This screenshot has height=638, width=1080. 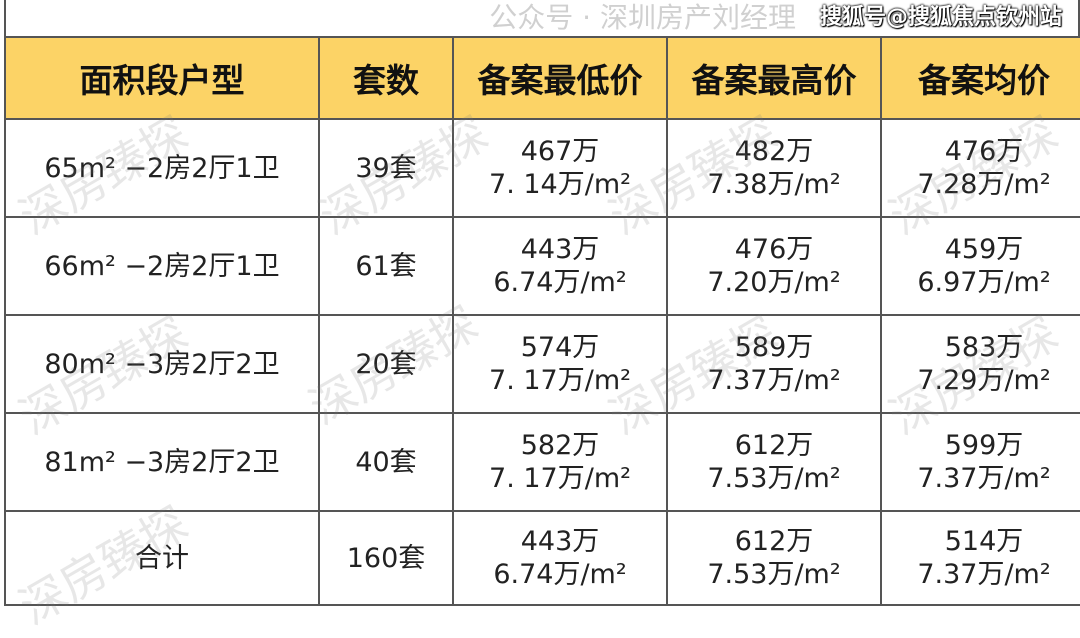 I want to click on cell-max: 476万 7.20万/m², so click(x=774, y=266).